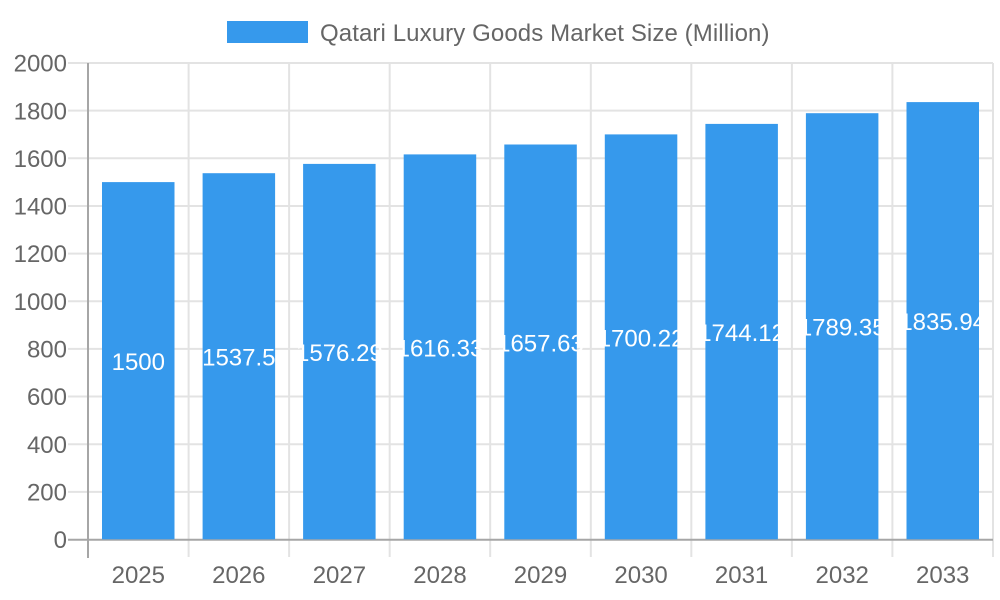 The height and width of the screenshot is (600, 1000). I want to click on svg-text: 1400, so click(40, 207).